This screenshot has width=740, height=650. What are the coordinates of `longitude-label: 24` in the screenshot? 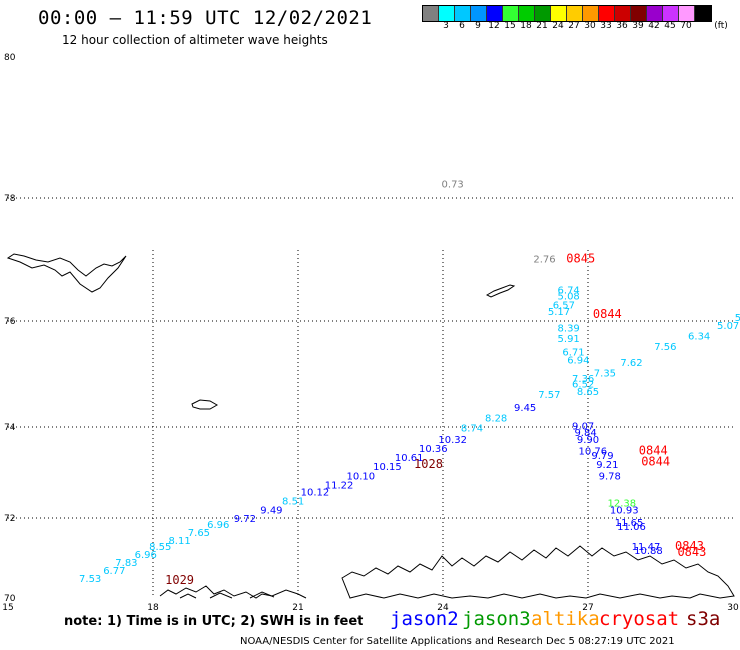 It's located at (443, 608).